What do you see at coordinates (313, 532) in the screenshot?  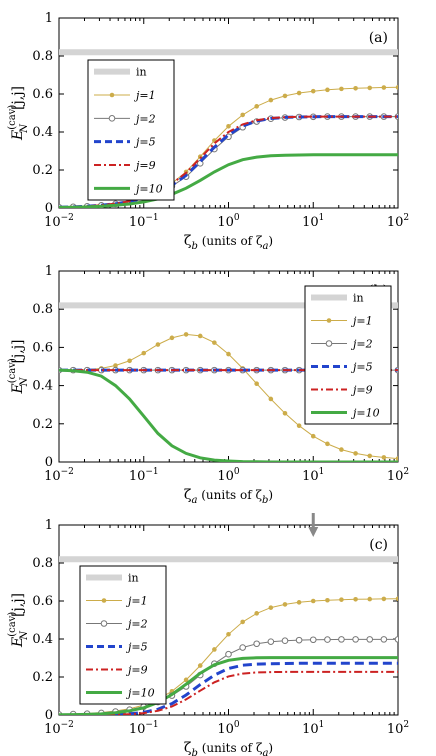 I see `arrow-down-icon` at bounding box center [313, 532].